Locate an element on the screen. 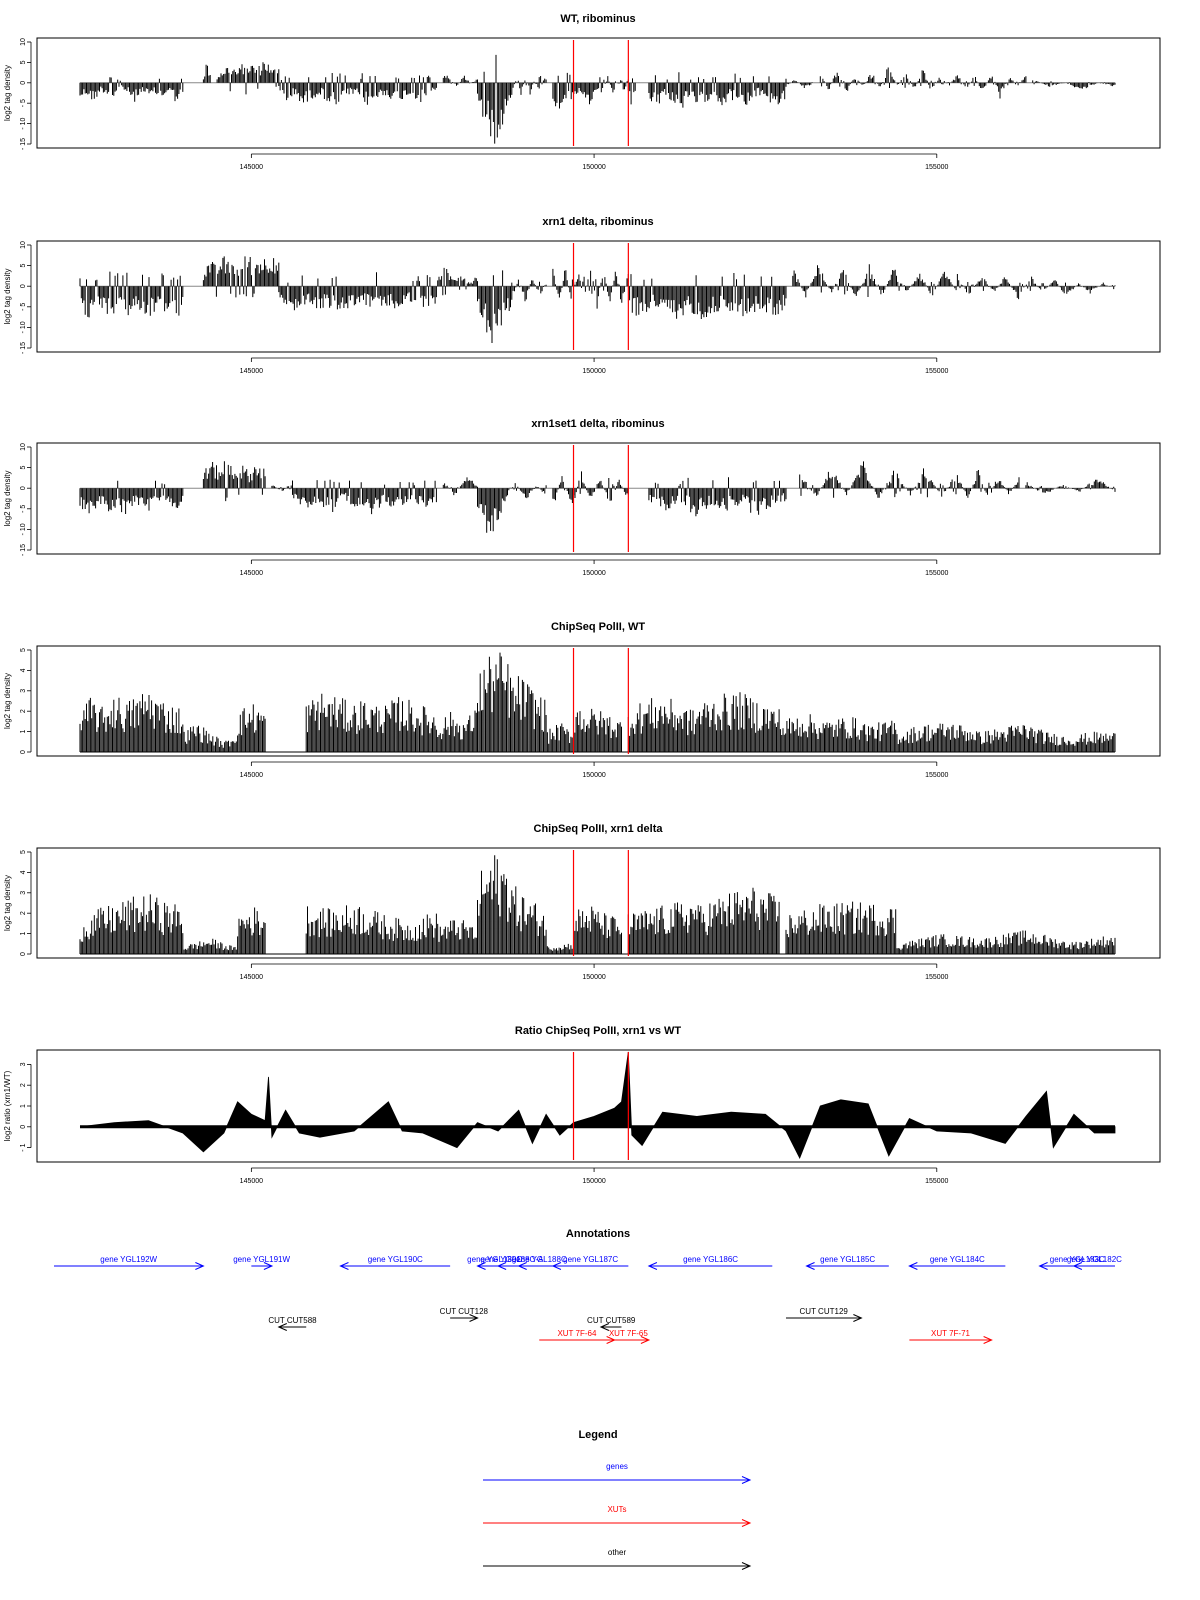 This screenshot has height=1600, width=1200. annotation-label: XUT 7F-64 is located at coordinates (577, 1333).